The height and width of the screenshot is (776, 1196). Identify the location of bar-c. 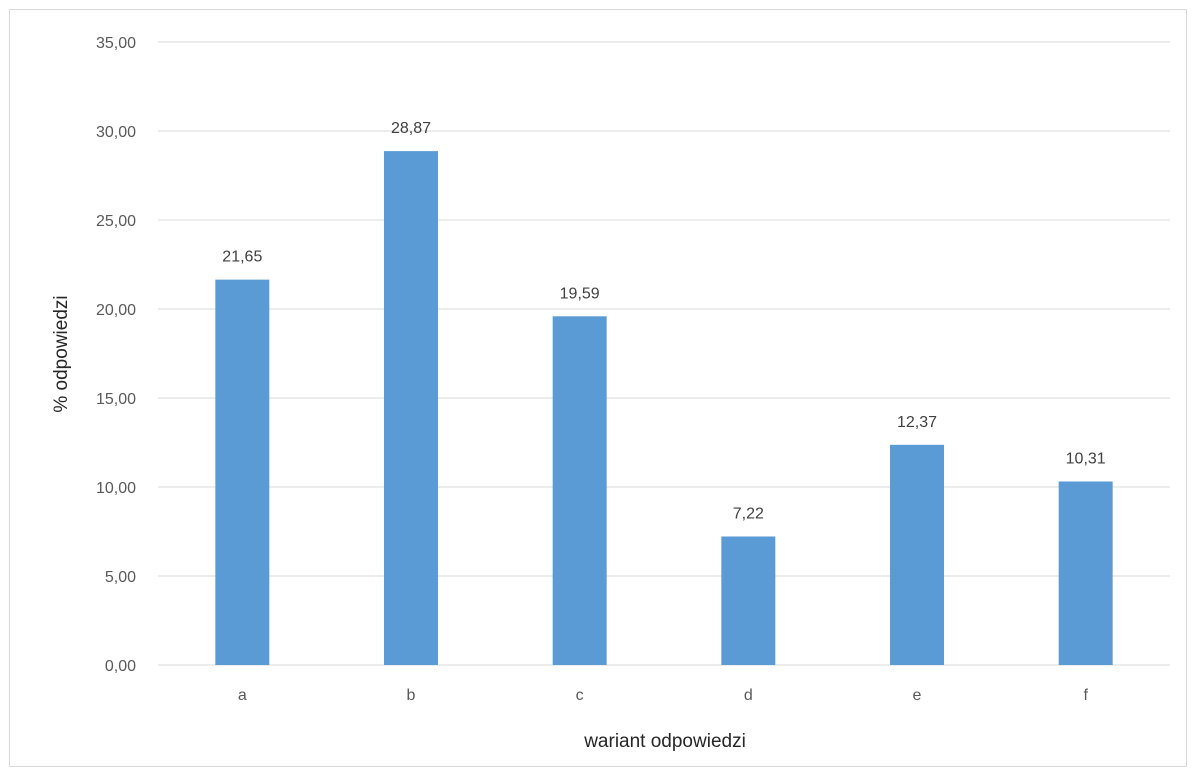
(579, 490).